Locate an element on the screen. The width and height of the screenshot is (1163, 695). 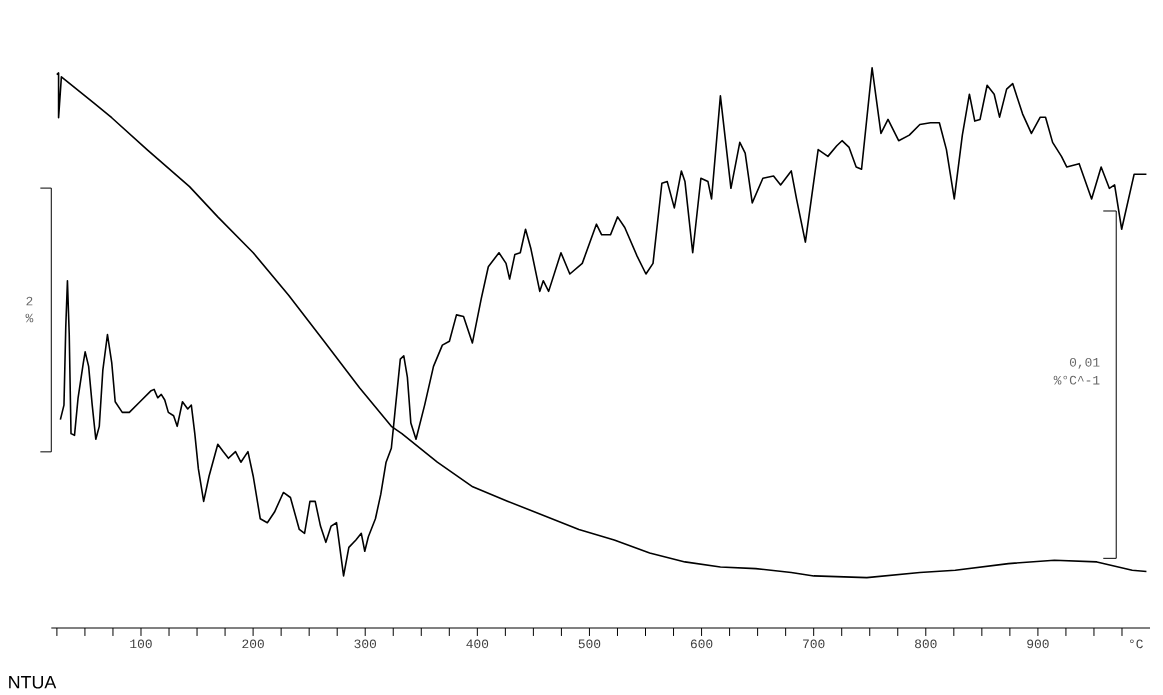
x-tick-label: 600 is located at coordinates (701, 644).